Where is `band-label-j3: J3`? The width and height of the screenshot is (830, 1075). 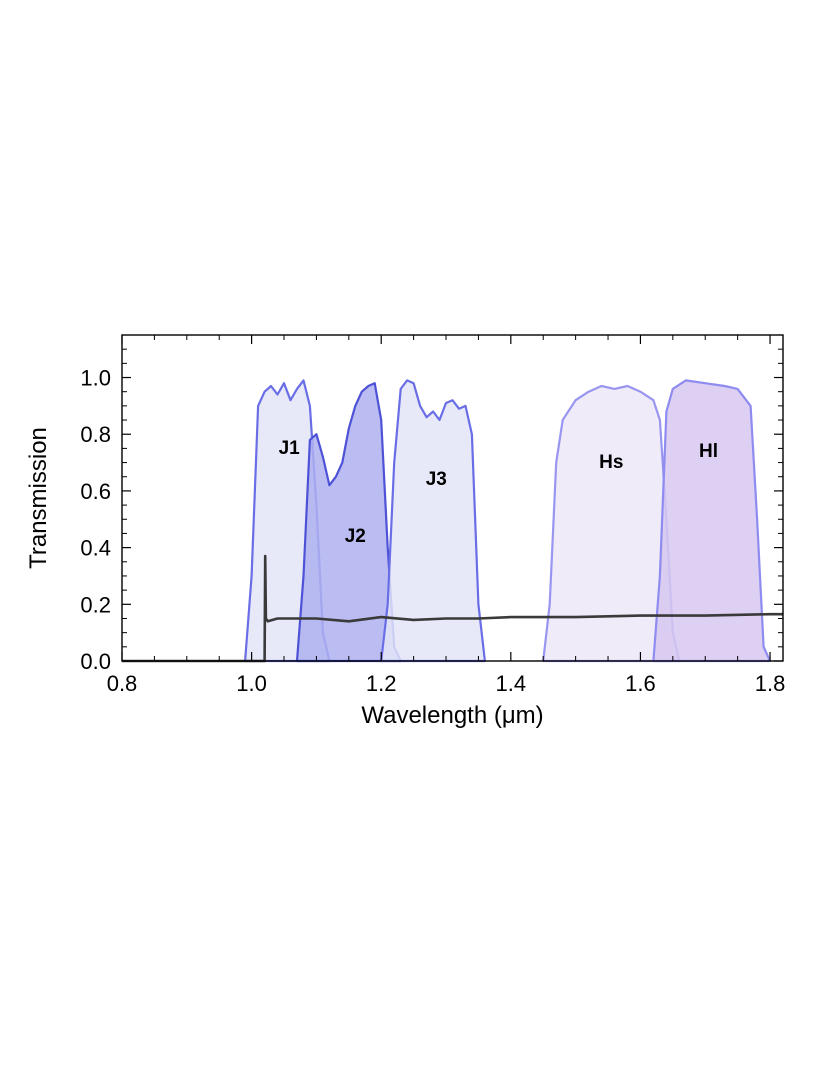 band-label-j3: J3 is located at coordinates (436, 479).